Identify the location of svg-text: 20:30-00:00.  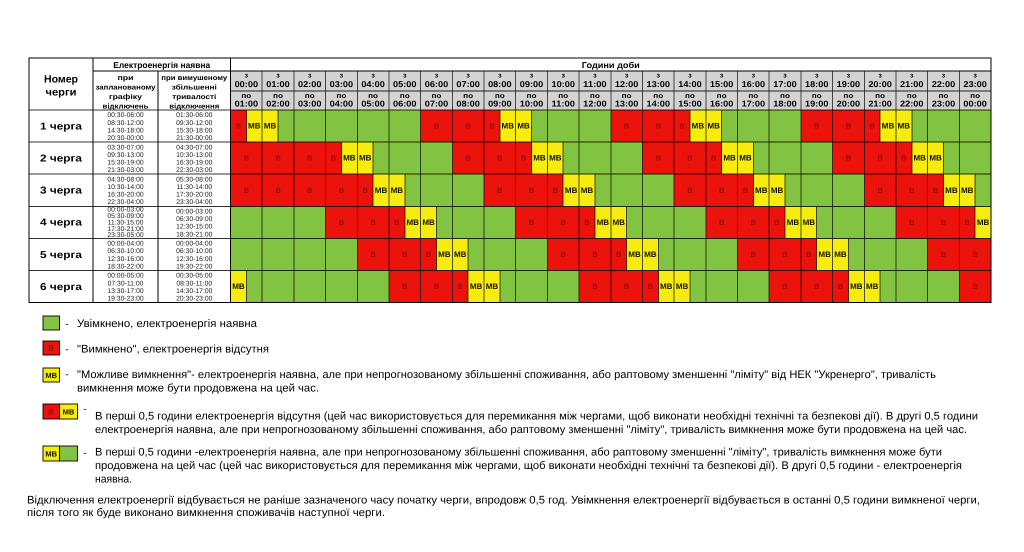
(125, 138).